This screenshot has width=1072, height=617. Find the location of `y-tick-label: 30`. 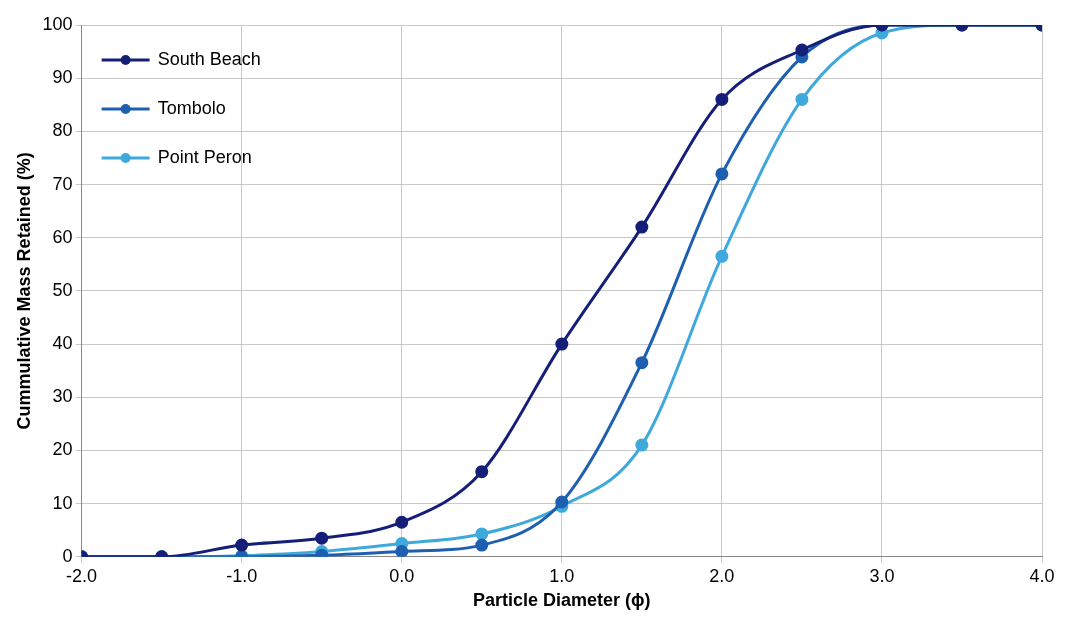

y-tick-label: 30 is located at coordinates (62, 396).